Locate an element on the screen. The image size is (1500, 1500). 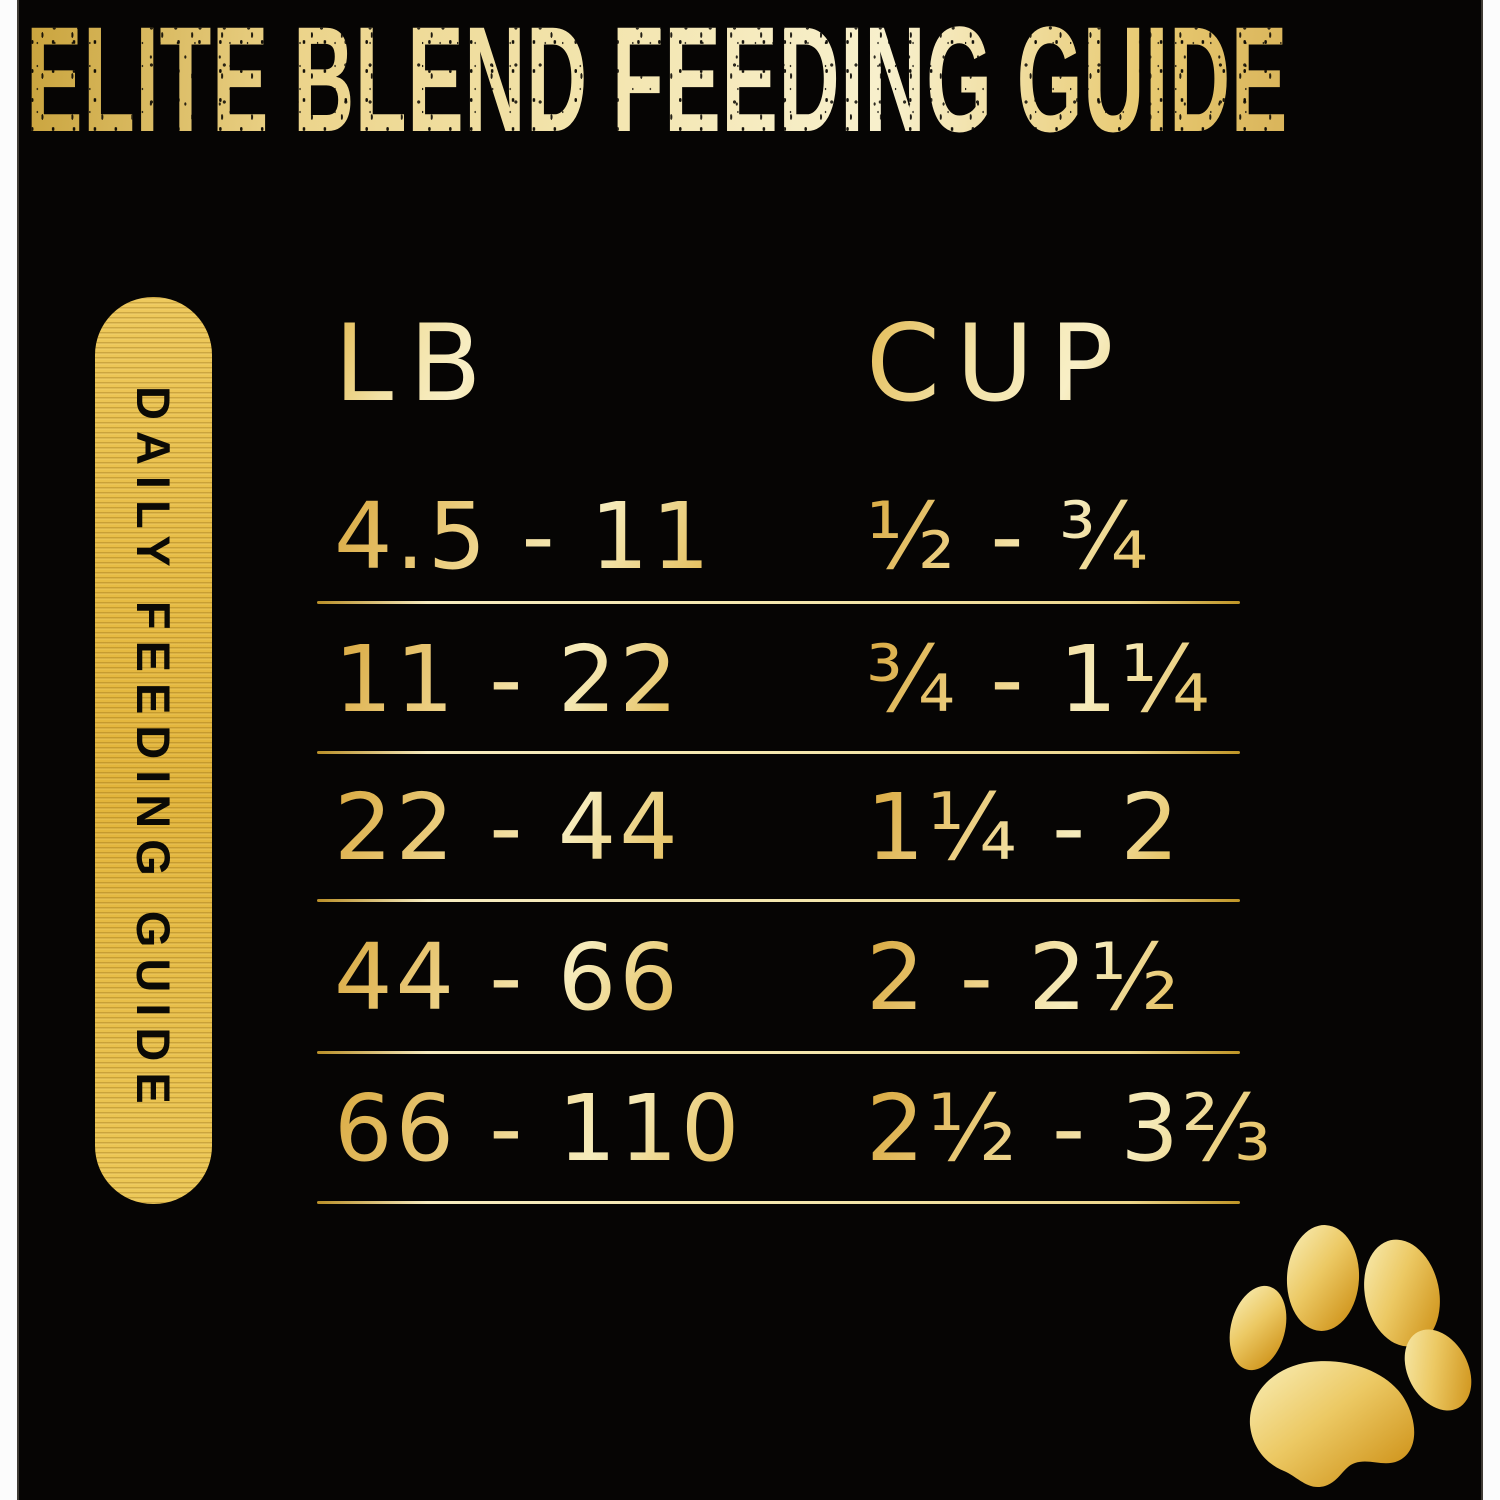
table-row: 44 - 66 2 - 2½ is located at coordinates (750, 978).